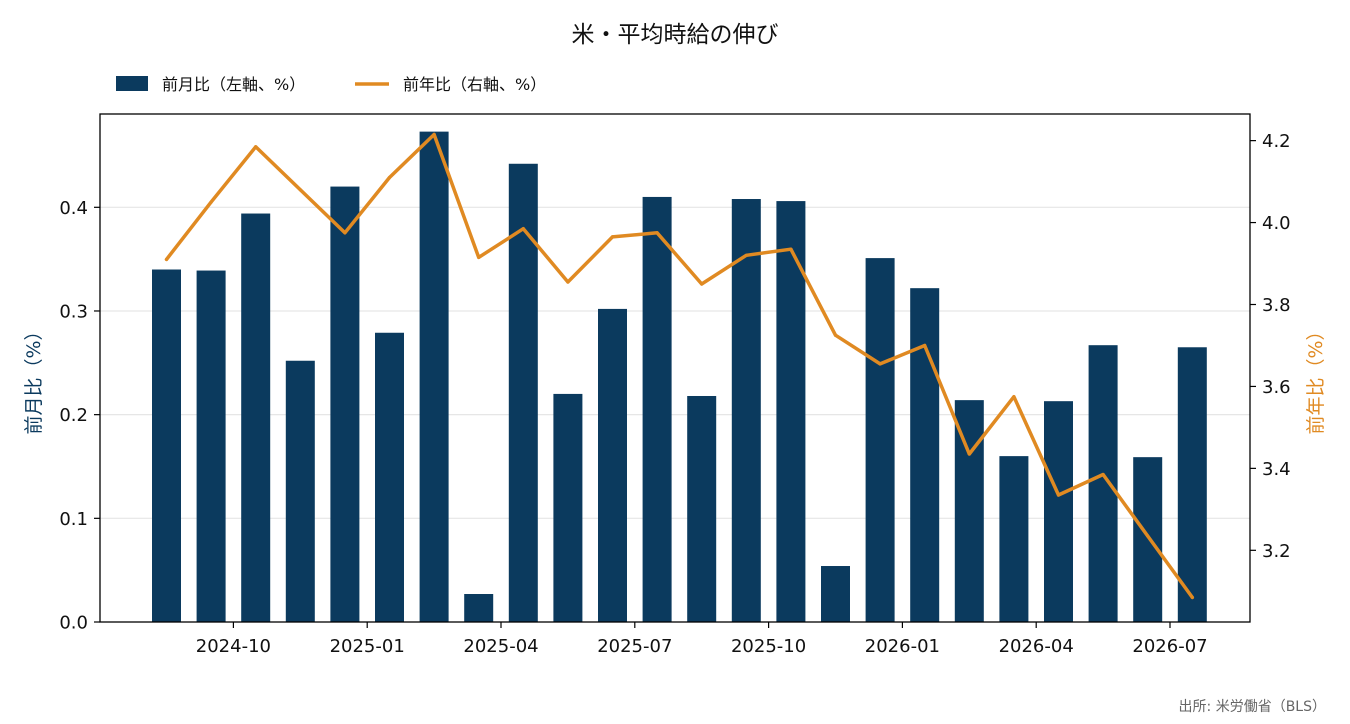 The height and width of the screenshot is (724, 1350). What do you see at coordinates (34, 377) in the screenshot?
I see `left-axis-label: 前月比（%）` at bounding box center [34, 377].